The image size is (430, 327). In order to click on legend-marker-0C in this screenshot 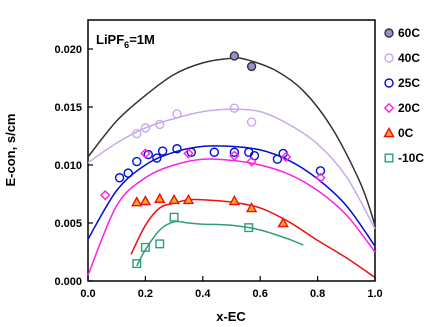, I will do `click(389, 132)`.